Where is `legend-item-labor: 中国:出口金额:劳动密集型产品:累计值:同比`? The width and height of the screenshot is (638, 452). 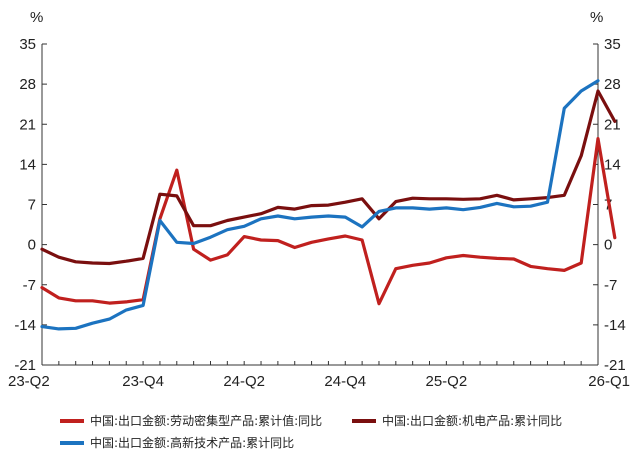
legend-item-labor: 中国:出口金额:劳动密集型产品:累计值:同比 is located at coordinates (191, 420).